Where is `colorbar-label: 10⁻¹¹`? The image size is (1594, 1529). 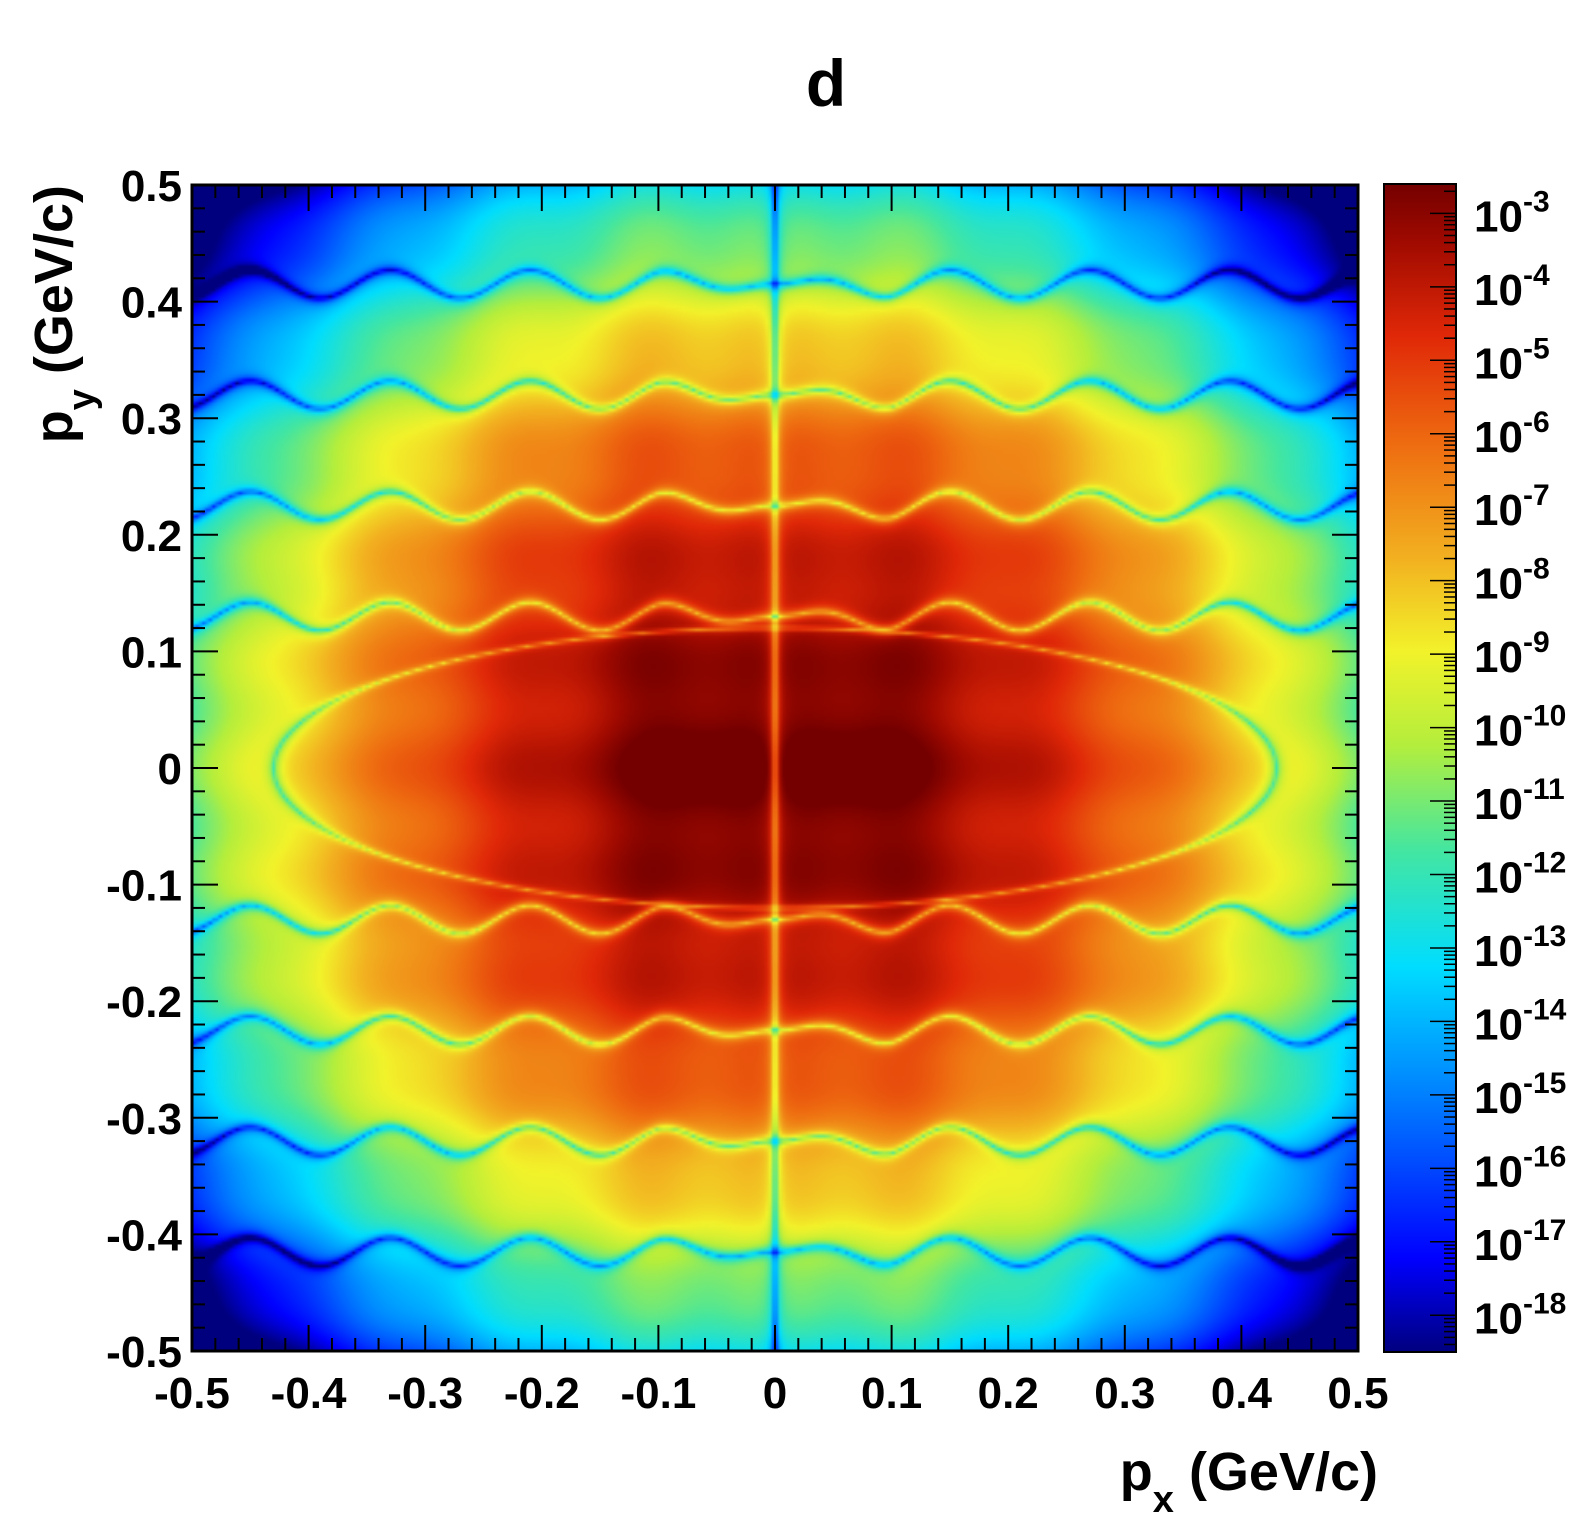 colorbar-label: 10⁻¹¹ is located at coordinates (1519, 801).